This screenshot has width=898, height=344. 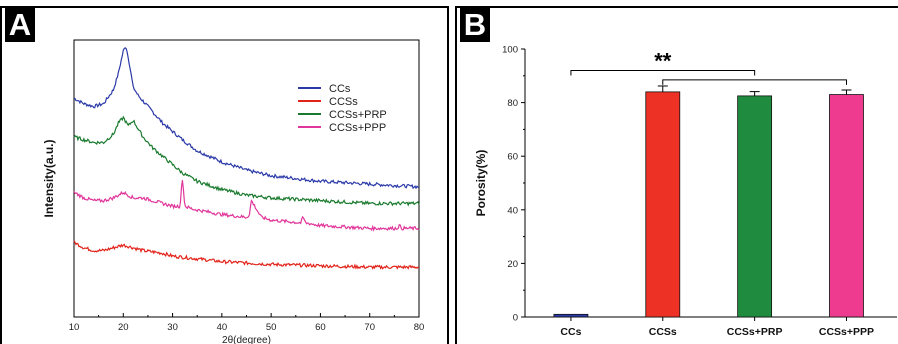 What do you see at coordinates (123, 327) in the screenshot?
I see `x-tick-label: 20` at bounding box center [123, 327].